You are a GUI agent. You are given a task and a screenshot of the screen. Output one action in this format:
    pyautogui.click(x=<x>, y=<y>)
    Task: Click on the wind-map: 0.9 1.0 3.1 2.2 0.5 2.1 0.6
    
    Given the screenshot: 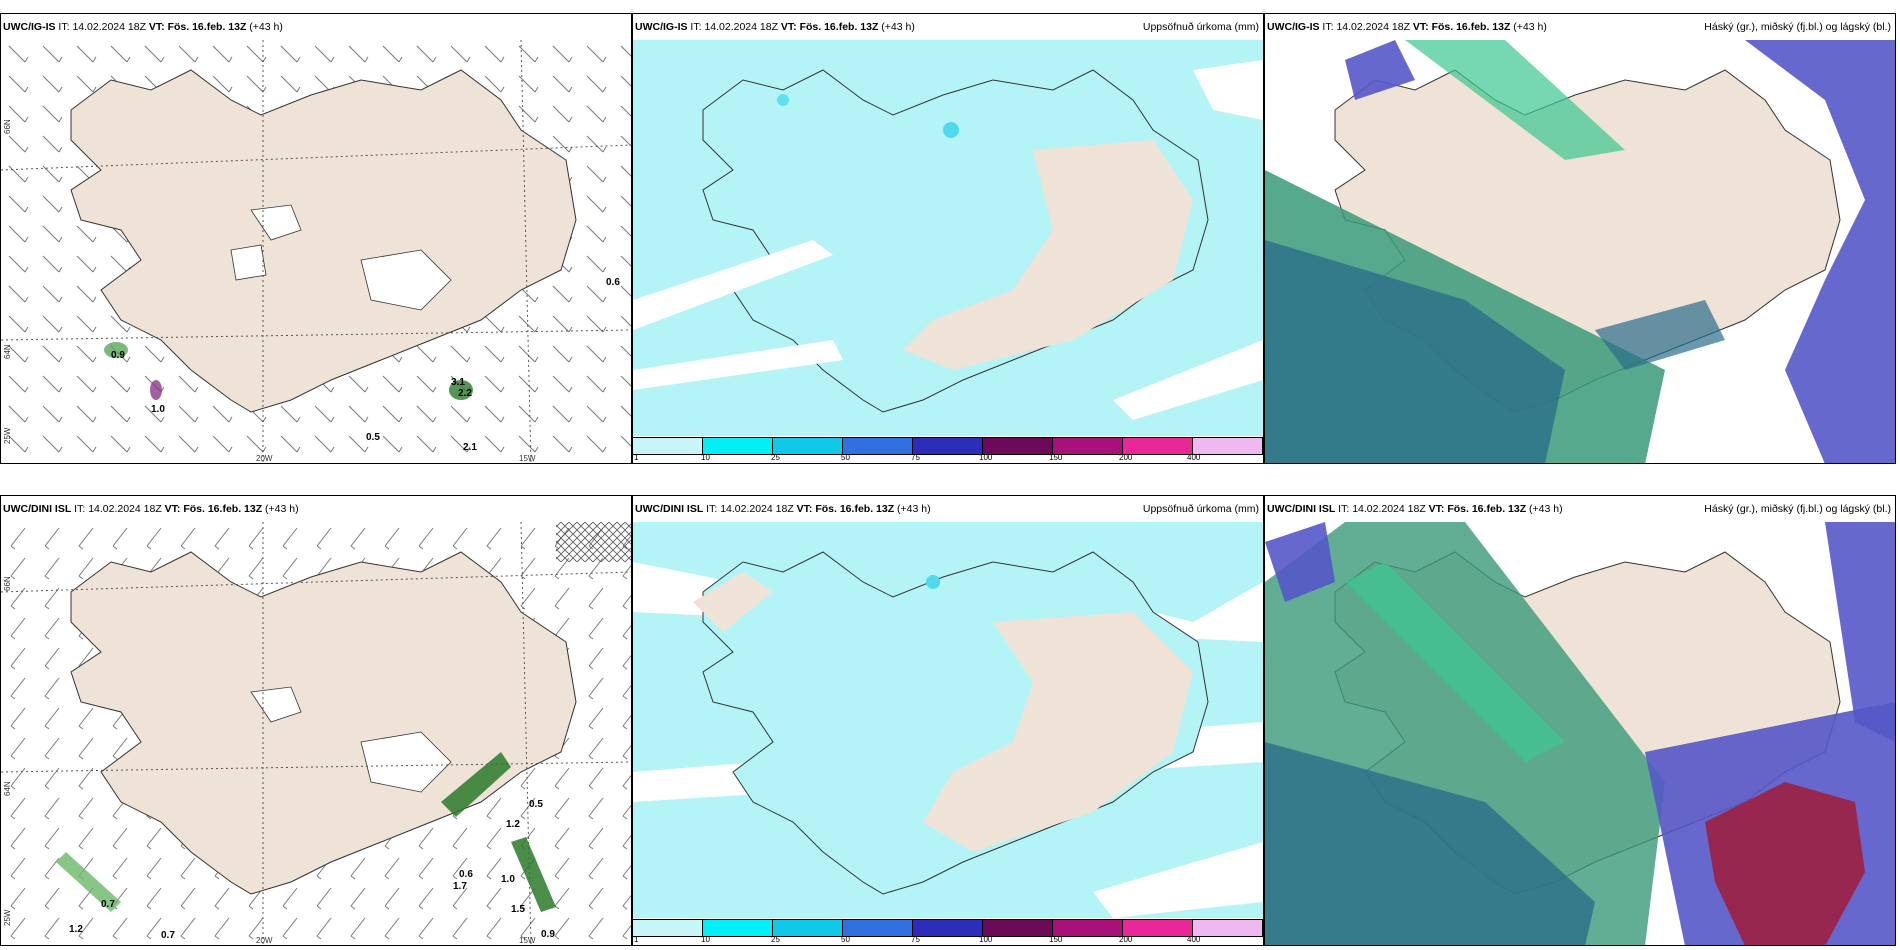 What is the action you would take?
    pyautogui.click(x=316, y=251)
    